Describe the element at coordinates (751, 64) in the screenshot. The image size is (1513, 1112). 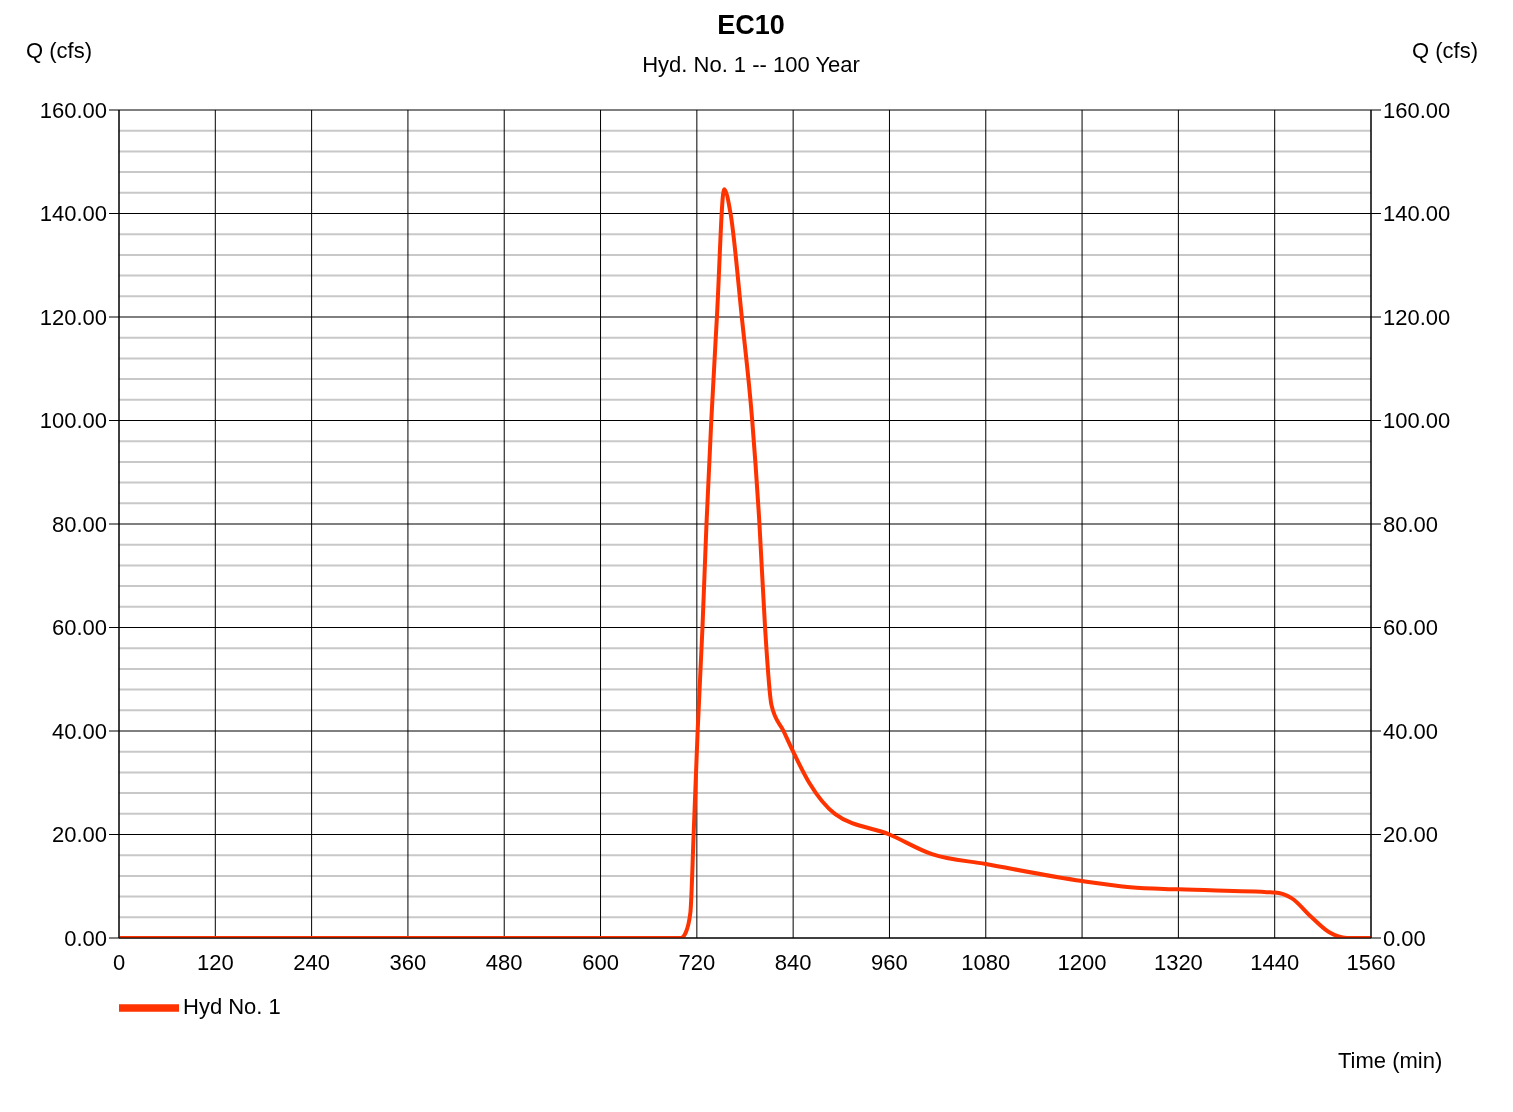
I see `chart-subtitle: Hyd. No. 1 -- 100 Year` at that location.